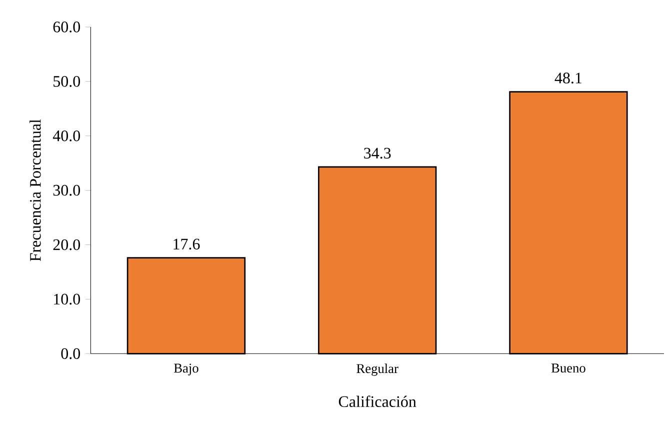  I want to click on y-tick-label: 60.0, so click(66, 27).